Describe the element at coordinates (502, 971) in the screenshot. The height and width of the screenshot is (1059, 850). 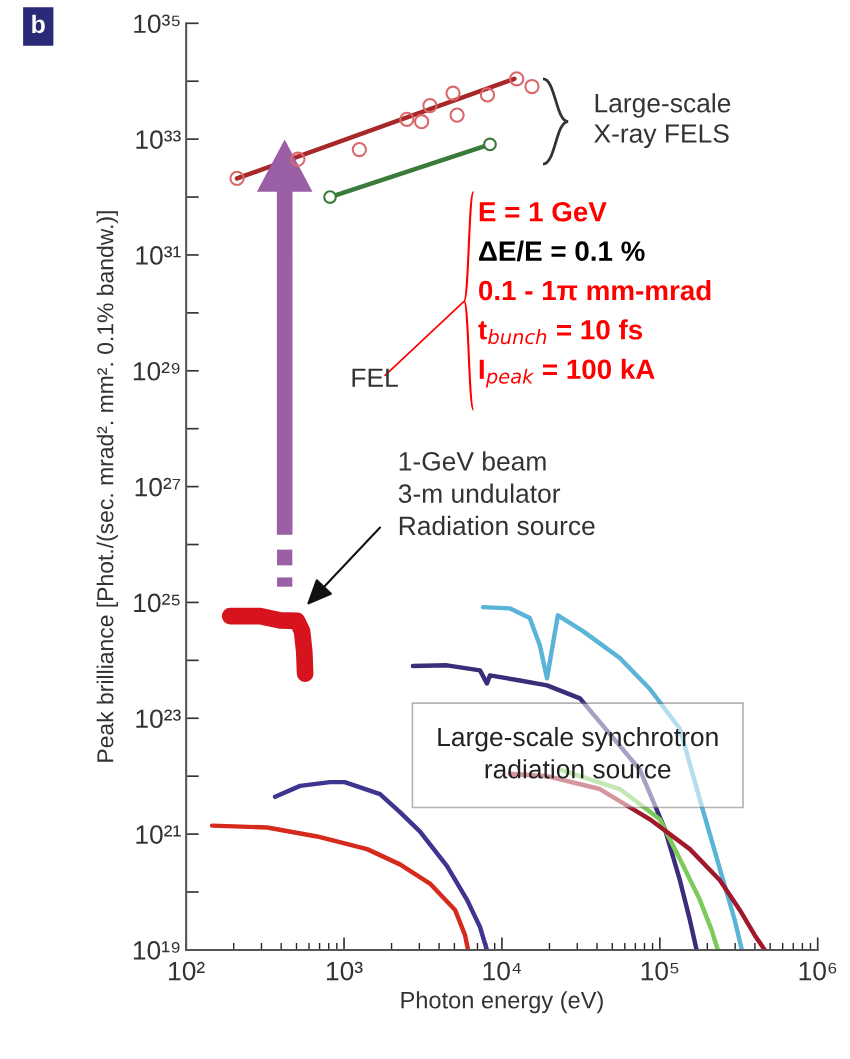
I see `x-tick-label: 10⁴` at that location.